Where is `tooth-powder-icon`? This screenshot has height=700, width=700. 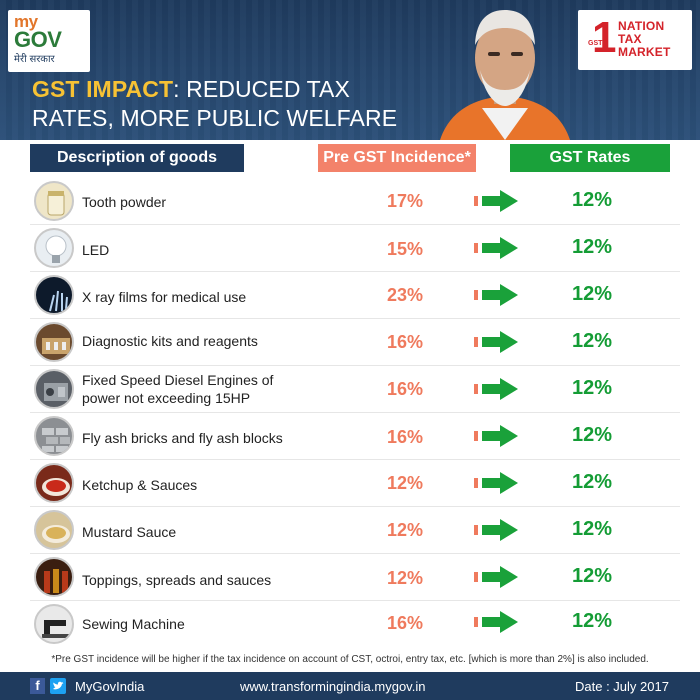 tooth-powder-icon is located at coordinates (54, 201).